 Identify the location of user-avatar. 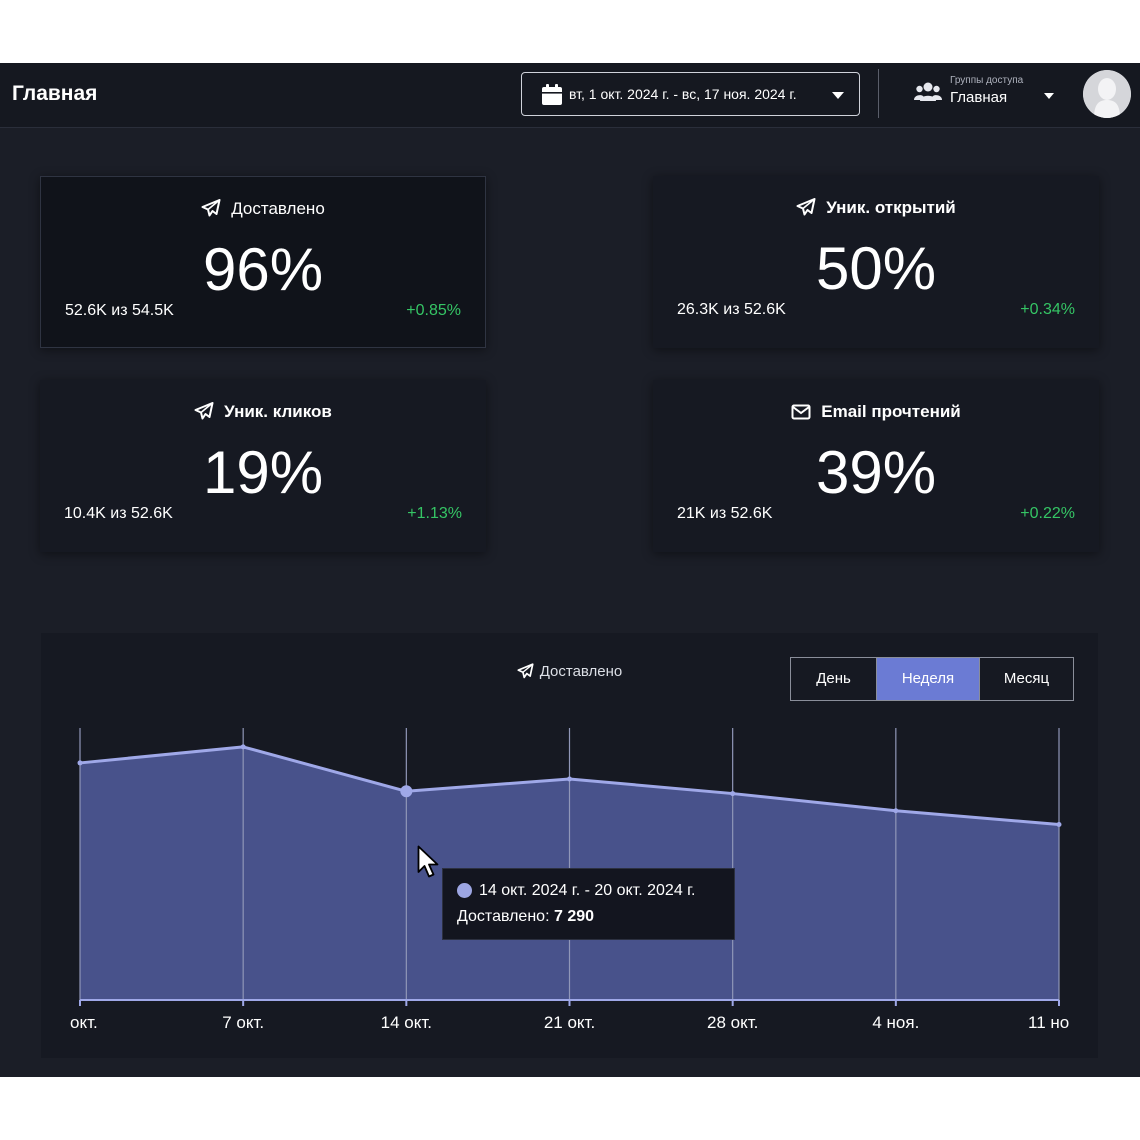
(1107, 94).